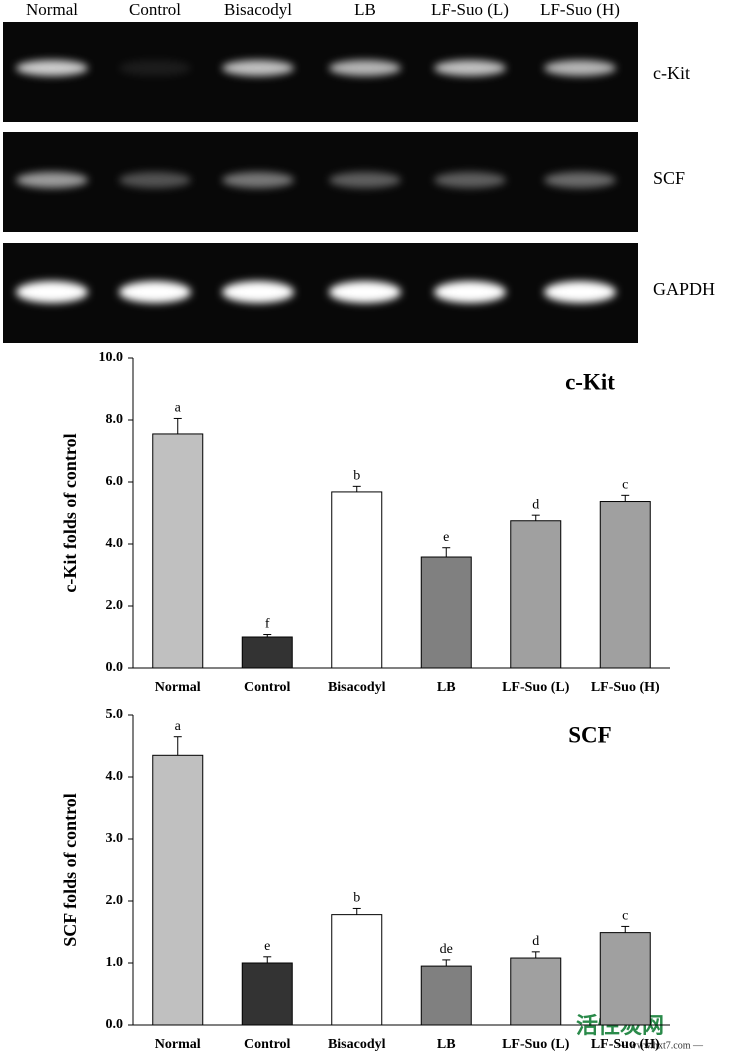 This screenshot has width=729, height=1055. What do you see at coordinates (589, 734) in the screenshot?
I see `chart-title: SCF` at bounding box center [589, 734].